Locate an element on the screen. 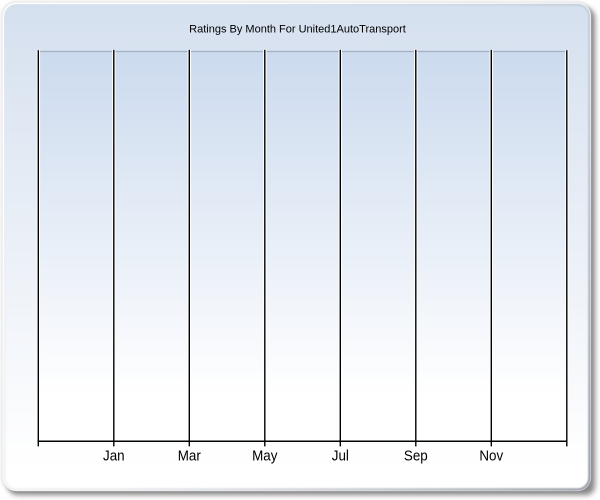 The width and height of the screenshot is (600, 500). svg-text: Mar is located at coordinates (189, 456).